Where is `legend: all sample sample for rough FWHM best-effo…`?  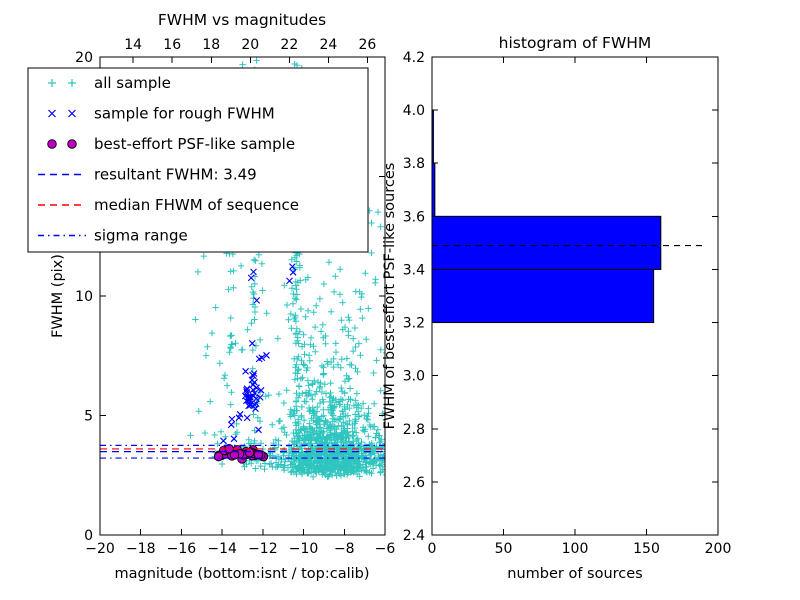
legend: all sample sample for rough FWHM best-effo… is located at coordinates (198, 160).